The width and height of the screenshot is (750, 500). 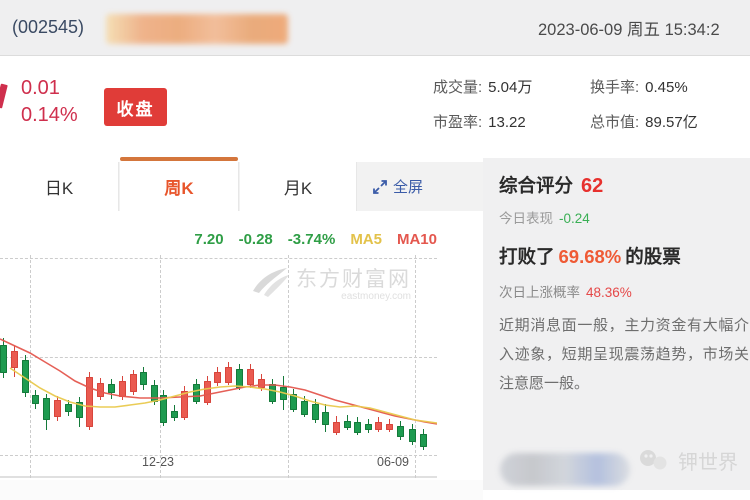 I want to click on market-closed-badge: 收盘, so click(x=135, y=107).